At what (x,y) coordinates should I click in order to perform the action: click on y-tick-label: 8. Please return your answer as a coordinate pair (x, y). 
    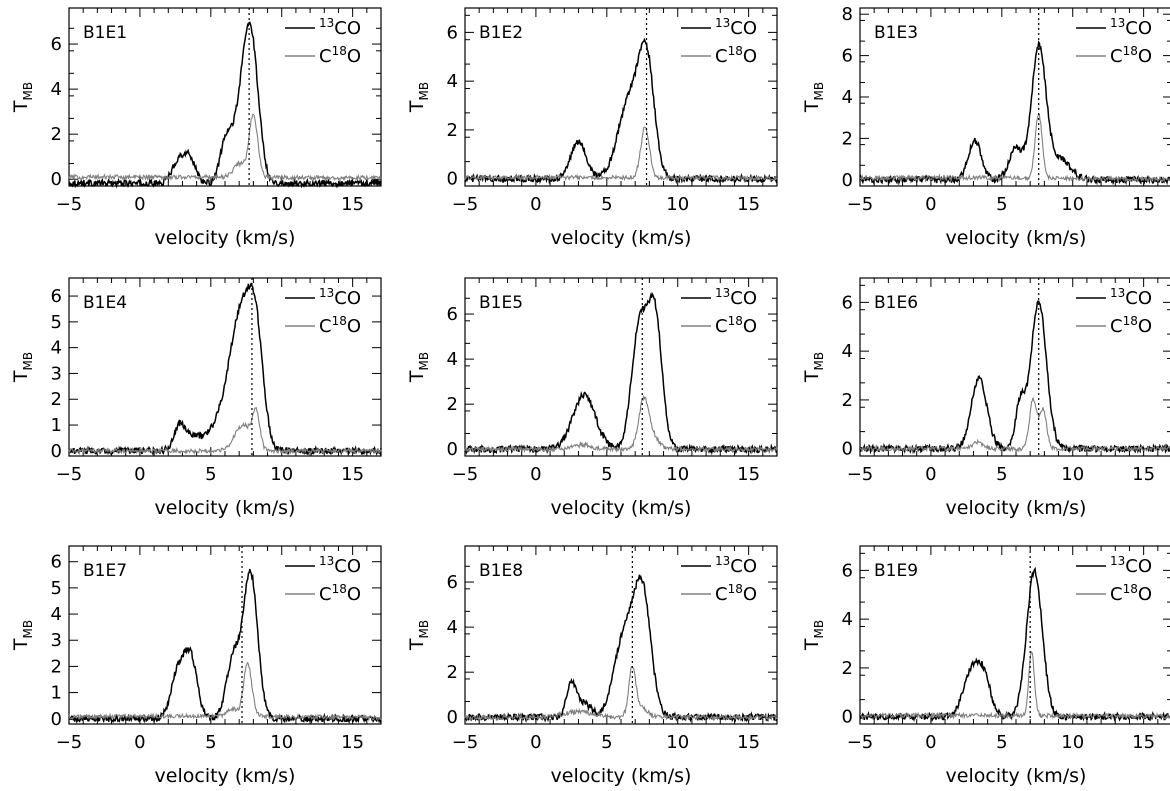
    Looking at the image, I should click on (847, 14).